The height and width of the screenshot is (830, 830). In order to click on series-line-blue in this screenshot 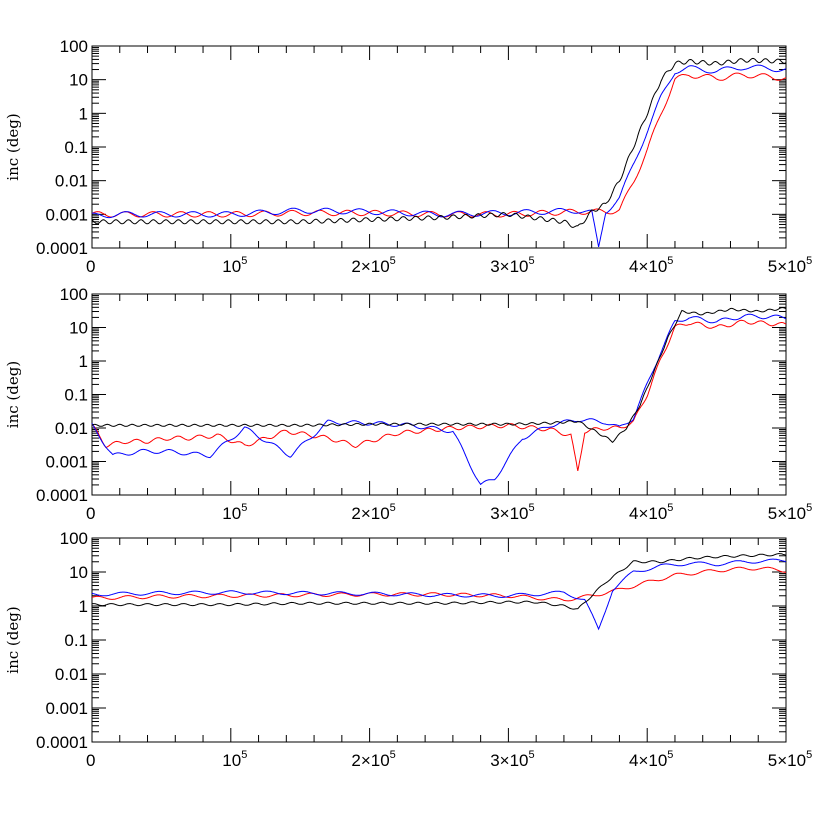, I will do `click(439, 594)`.